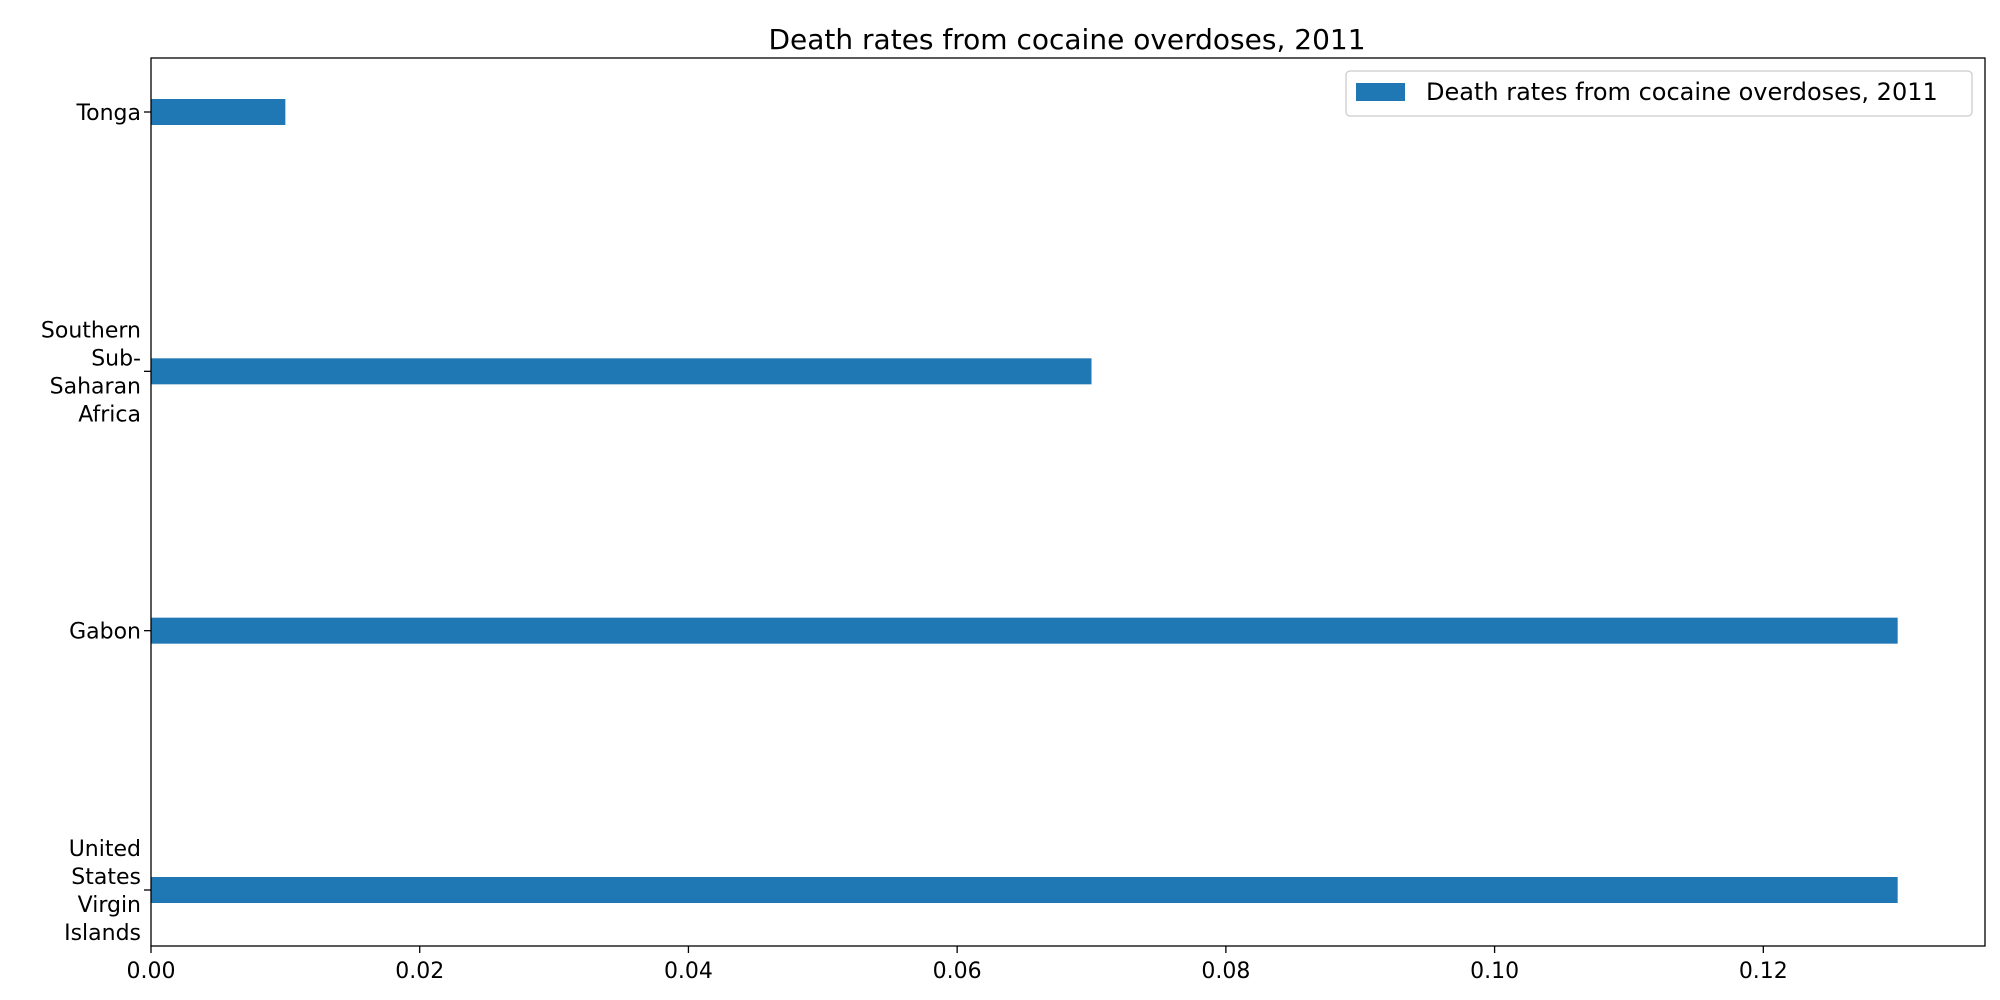  I want to click on legend: Death rates from cocaine overdoses, 2011, so click(1659, 93).